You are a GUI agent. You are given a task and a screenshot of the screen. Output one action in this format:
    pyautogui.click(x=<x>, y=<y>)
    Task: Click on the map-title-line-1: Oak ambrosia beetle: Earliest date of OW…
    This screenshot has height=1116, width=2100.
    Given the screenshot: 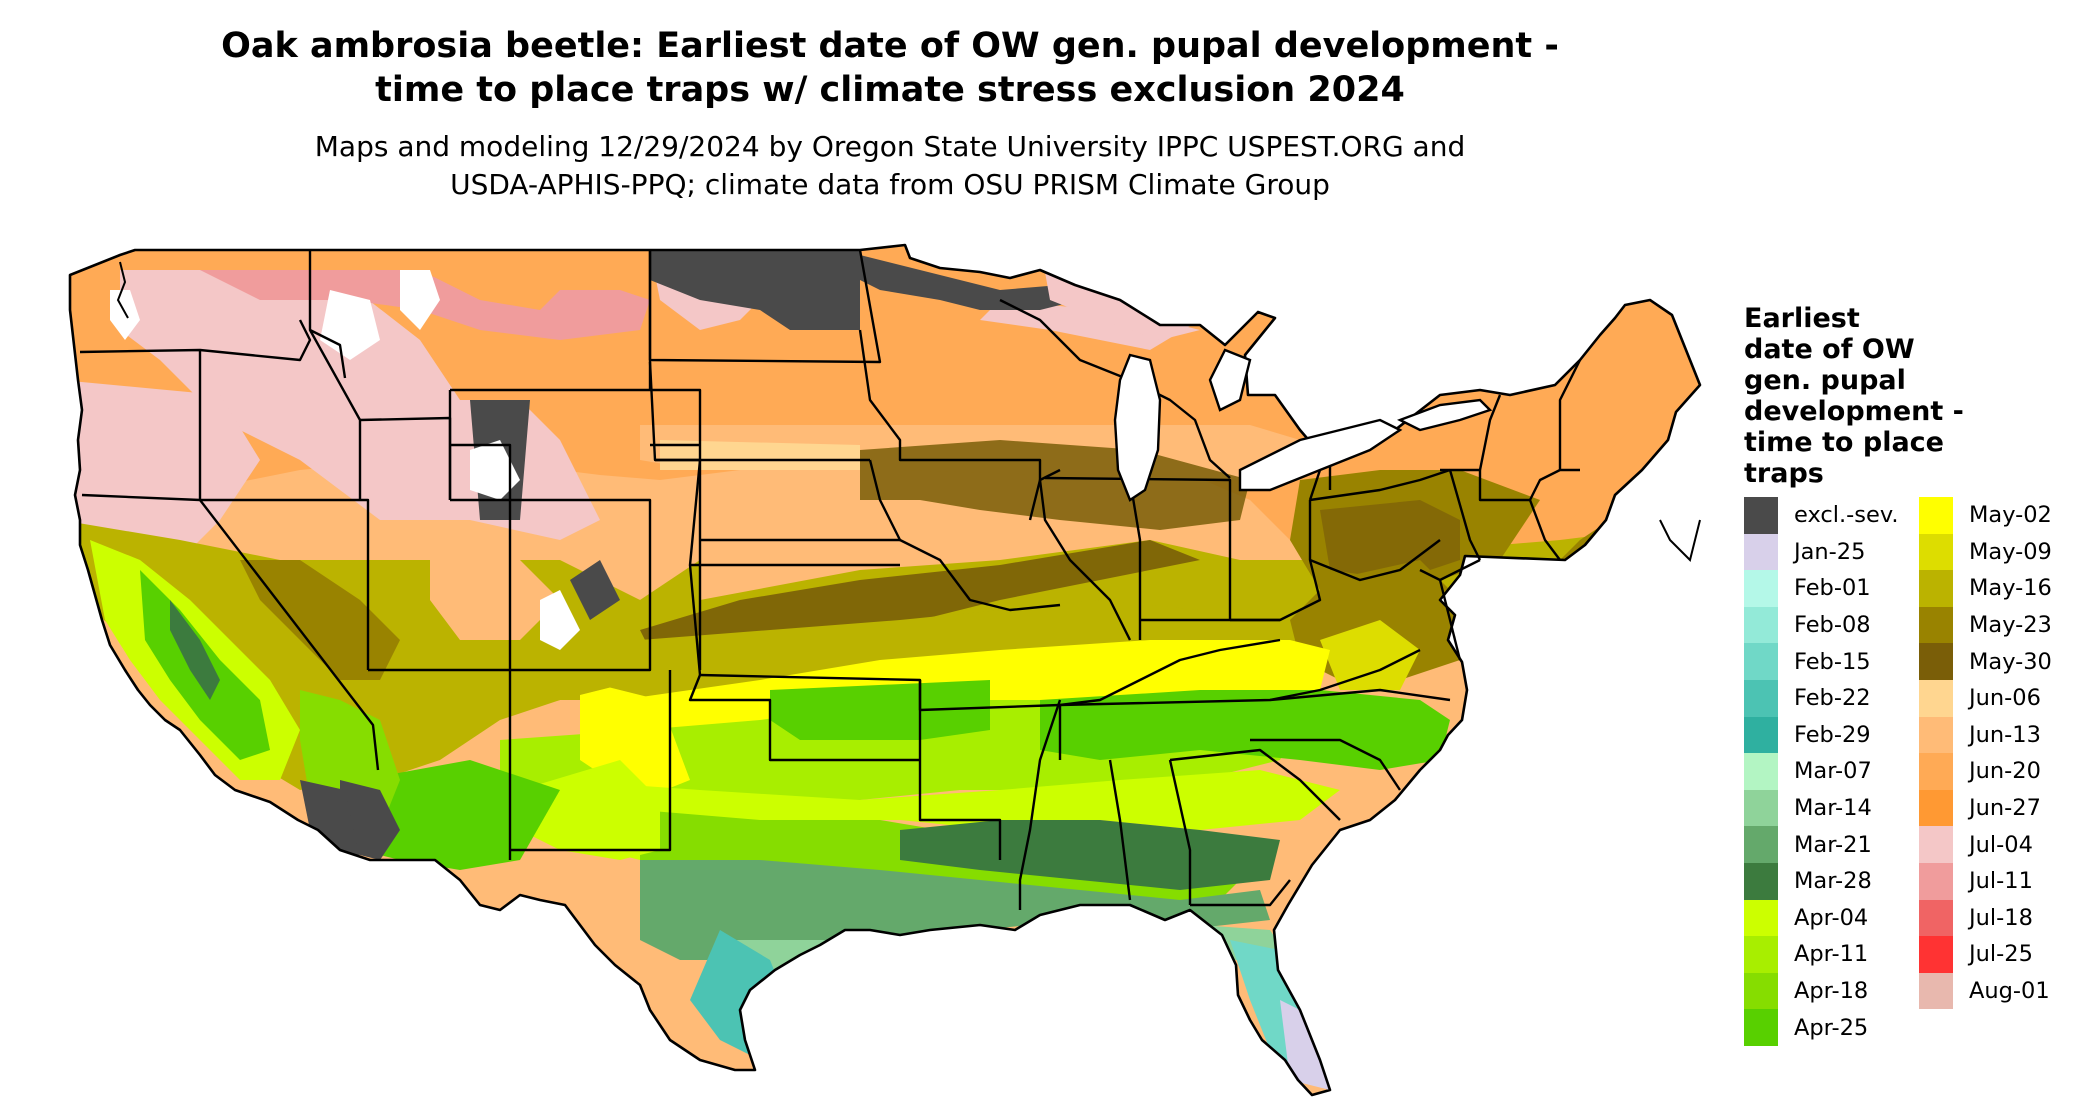 What is the action you would take?
    pyautogui.click(x=890, y=46)
    